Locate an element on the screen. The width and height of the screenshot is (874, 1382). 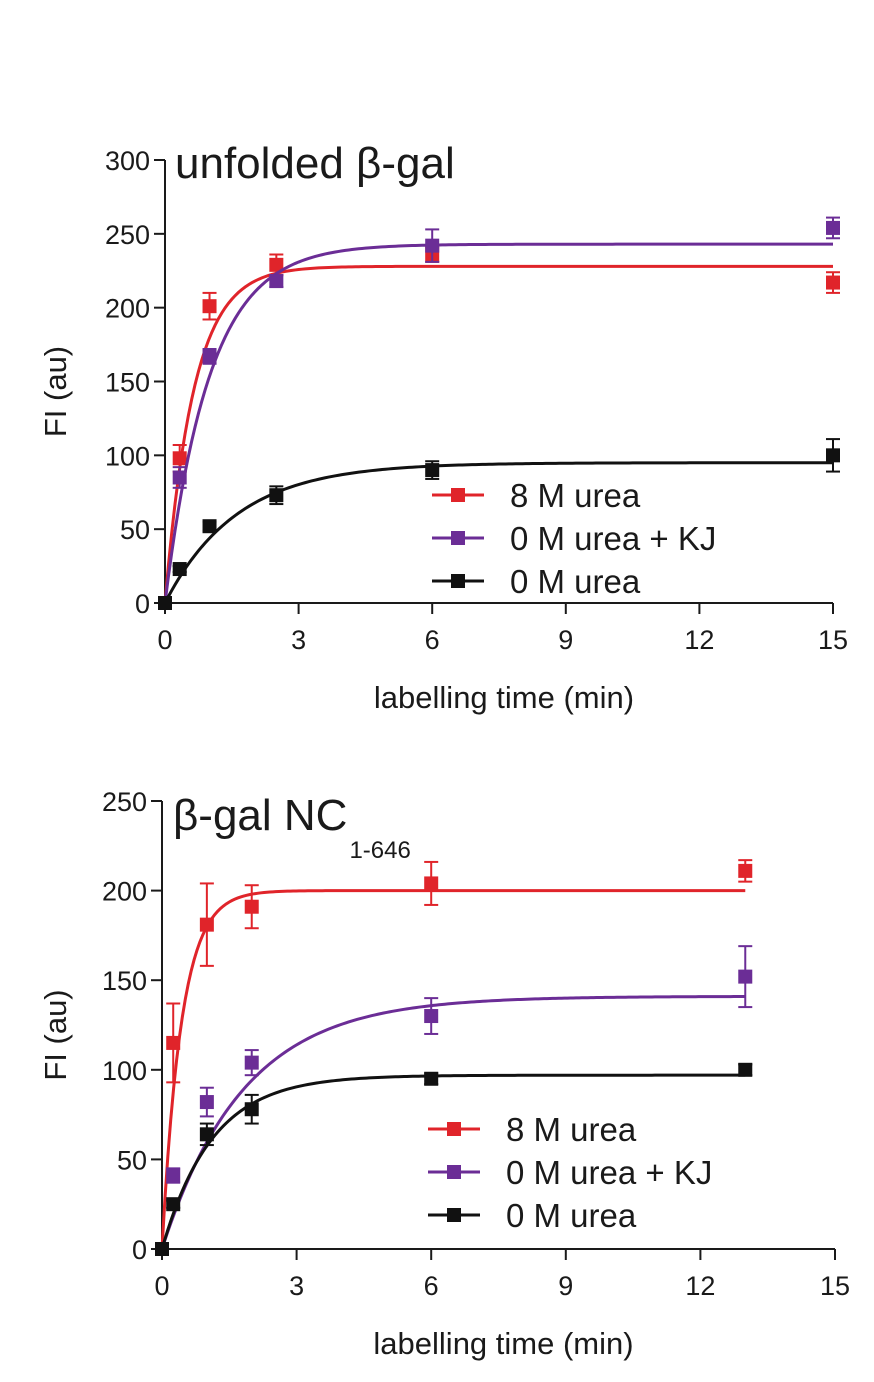
chart-title: unfolded β-gal is located at coordinates (315, 163).